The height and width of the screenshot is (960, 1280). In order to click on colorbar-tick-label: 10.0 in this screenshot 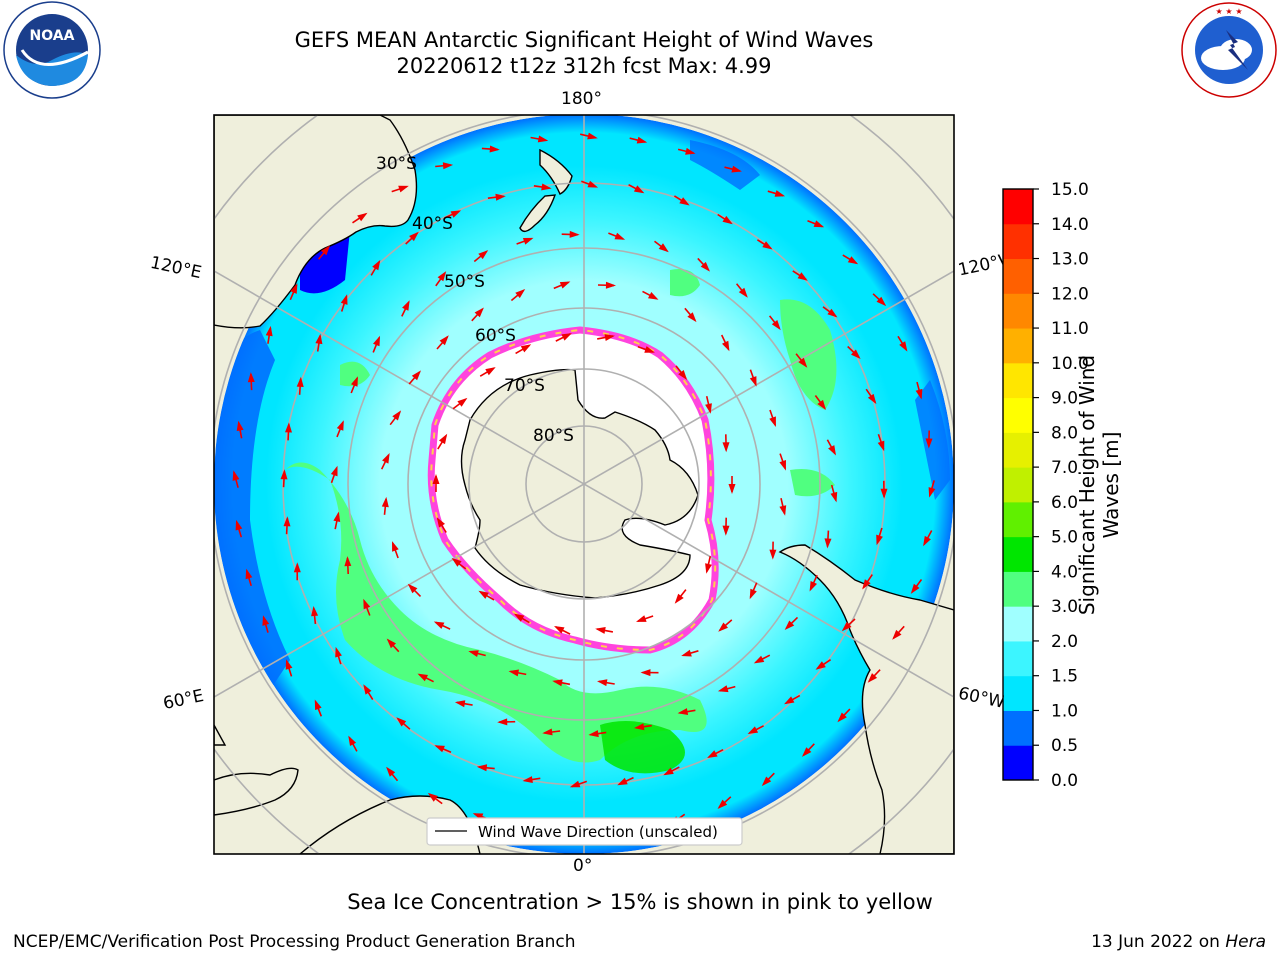, I will do `click(1070, 364)`.